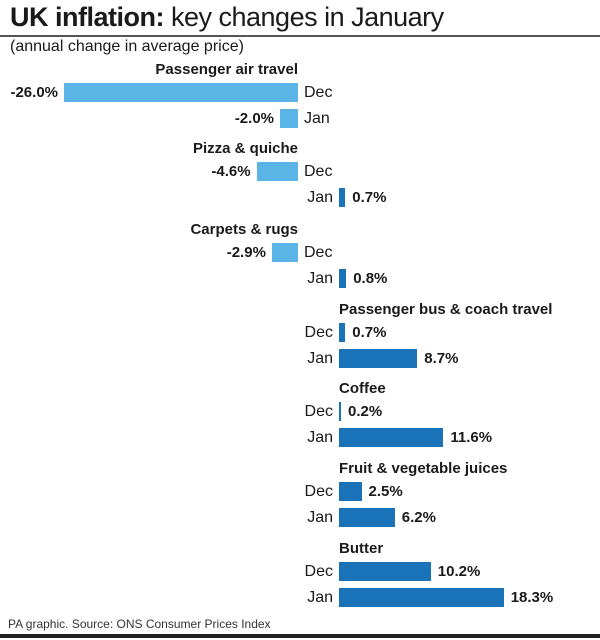  What do you see at coordinates (459, 571) in the screenshot?
I see `value-label: 10.2%` at bounding box center [459, 571].